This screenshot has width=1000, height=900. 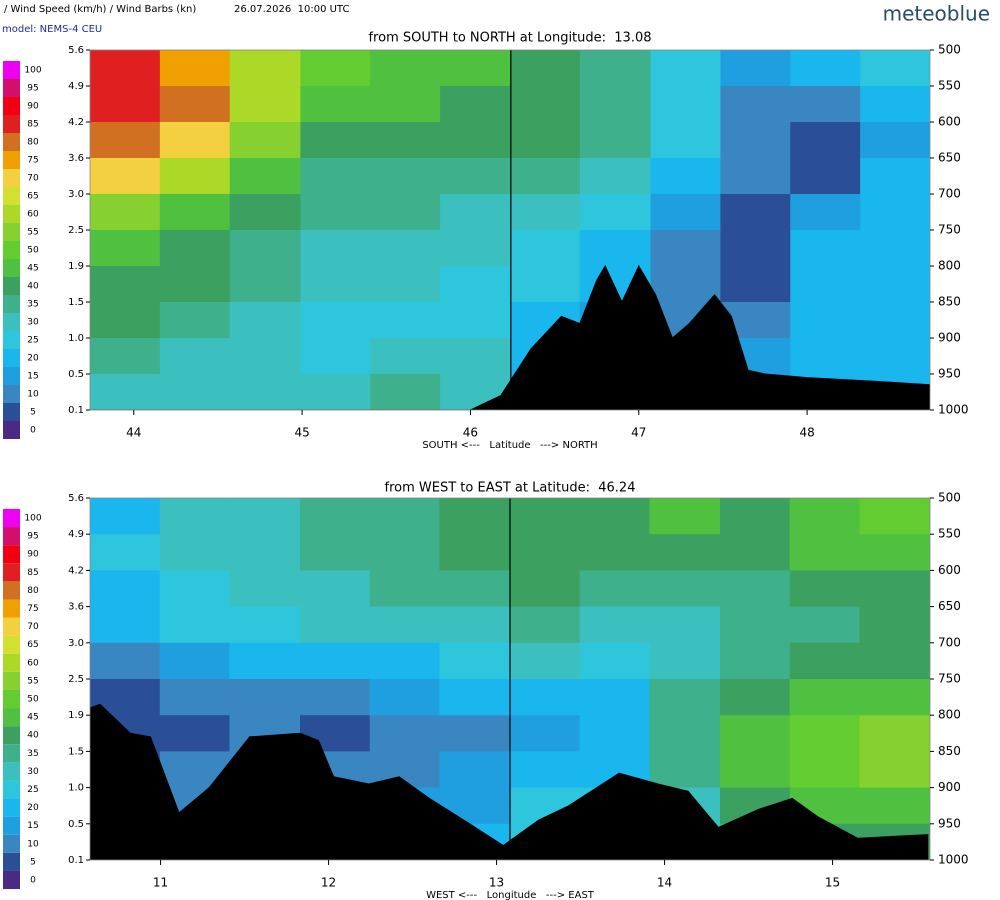 What do you see at coordinates (33, 413) in the screenshot?
I see `colorbar-label: 5` at bounding box center [33, 413].